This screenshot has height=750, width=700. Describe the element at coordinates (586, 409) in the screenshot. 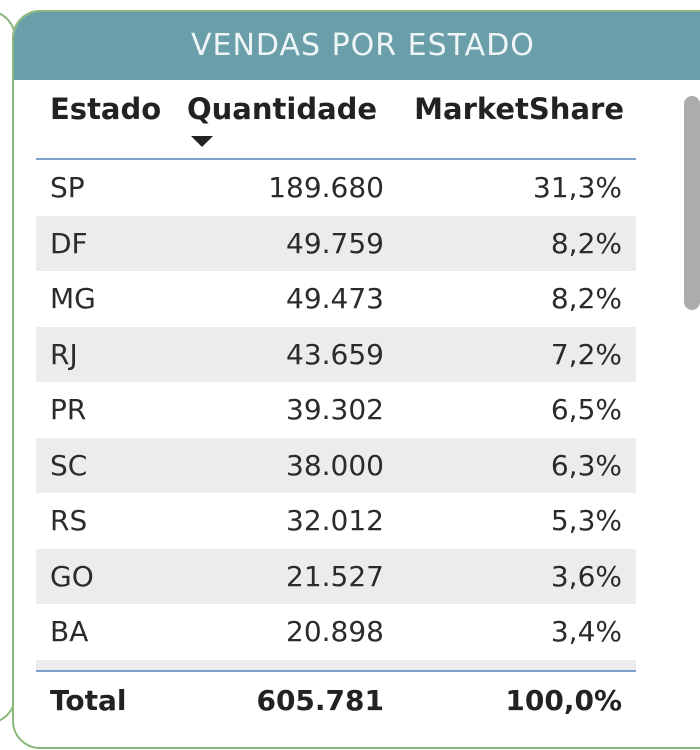

I see `cell-marketshare: 6,5%` at that location.